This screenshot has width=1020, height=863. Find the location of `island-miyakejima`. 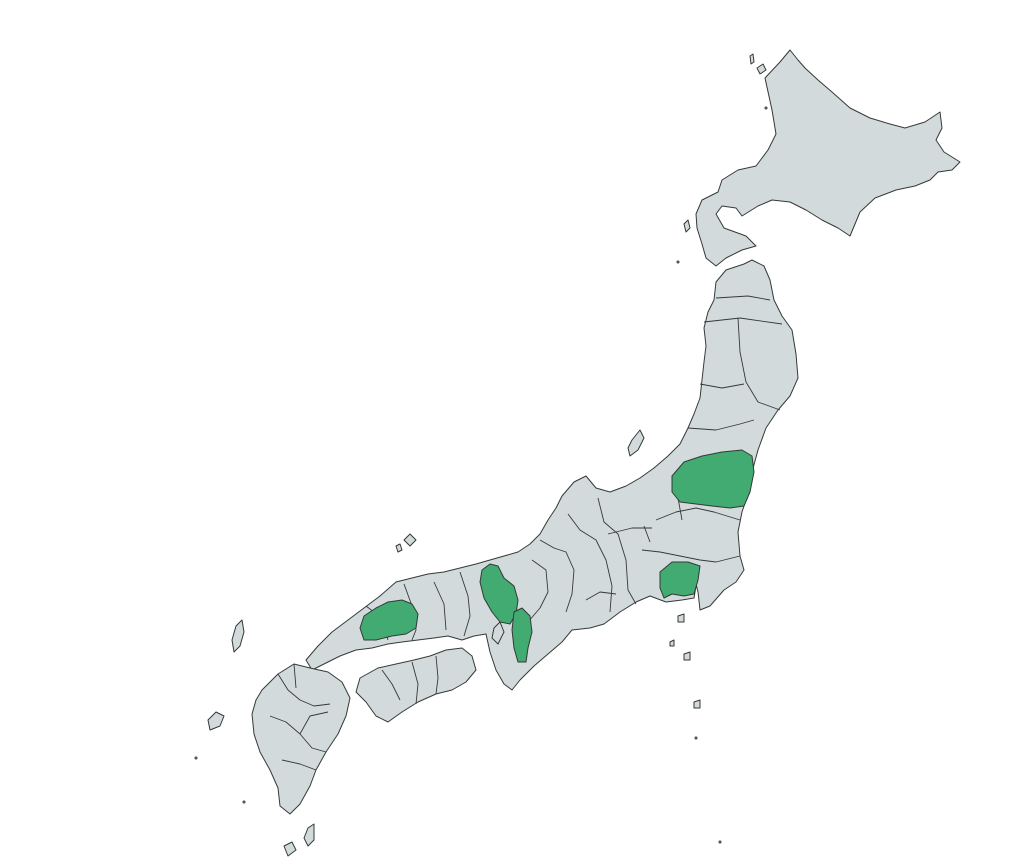

island-miyakejima is located at coordinates (687, 656).